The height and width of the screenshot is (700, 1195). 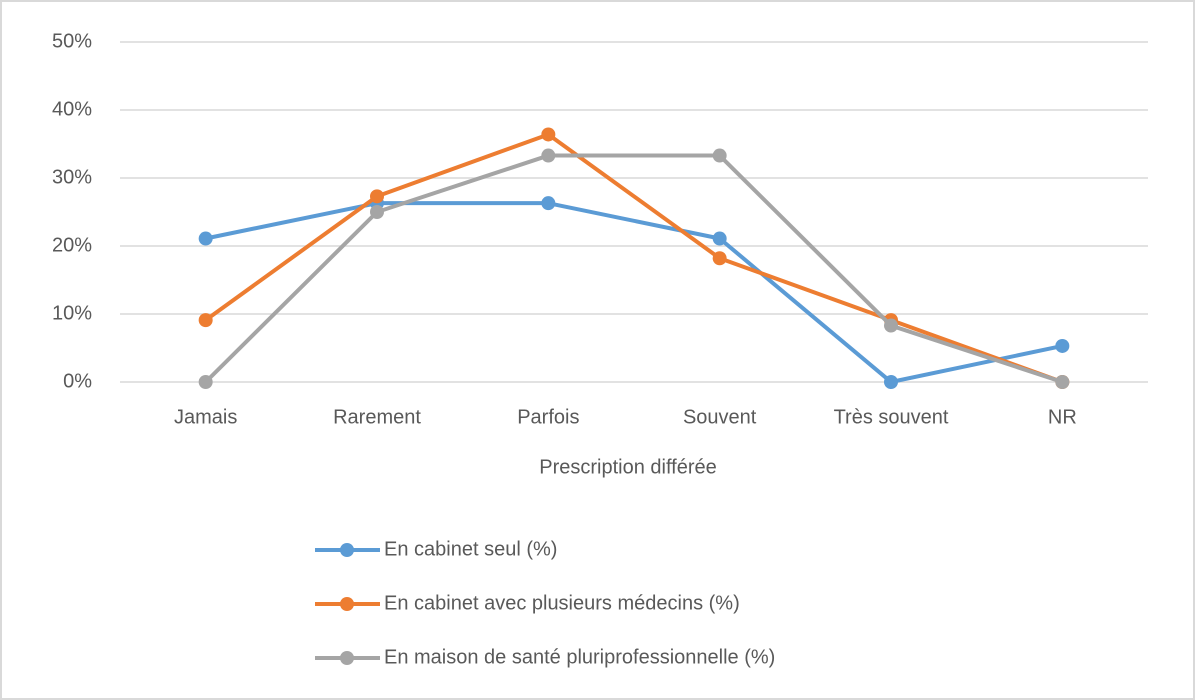 What do you see at coordinates (377, 417) in the screenshot?
I see `x-tick-label: Rarement` at bounding box center [377, 417].